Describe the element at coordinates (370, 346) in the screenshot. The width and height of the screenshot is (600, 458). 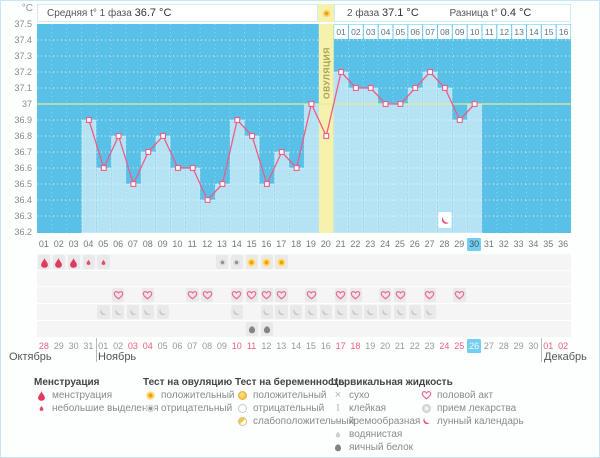
I see `calendar-day-cell: 19` at that location.